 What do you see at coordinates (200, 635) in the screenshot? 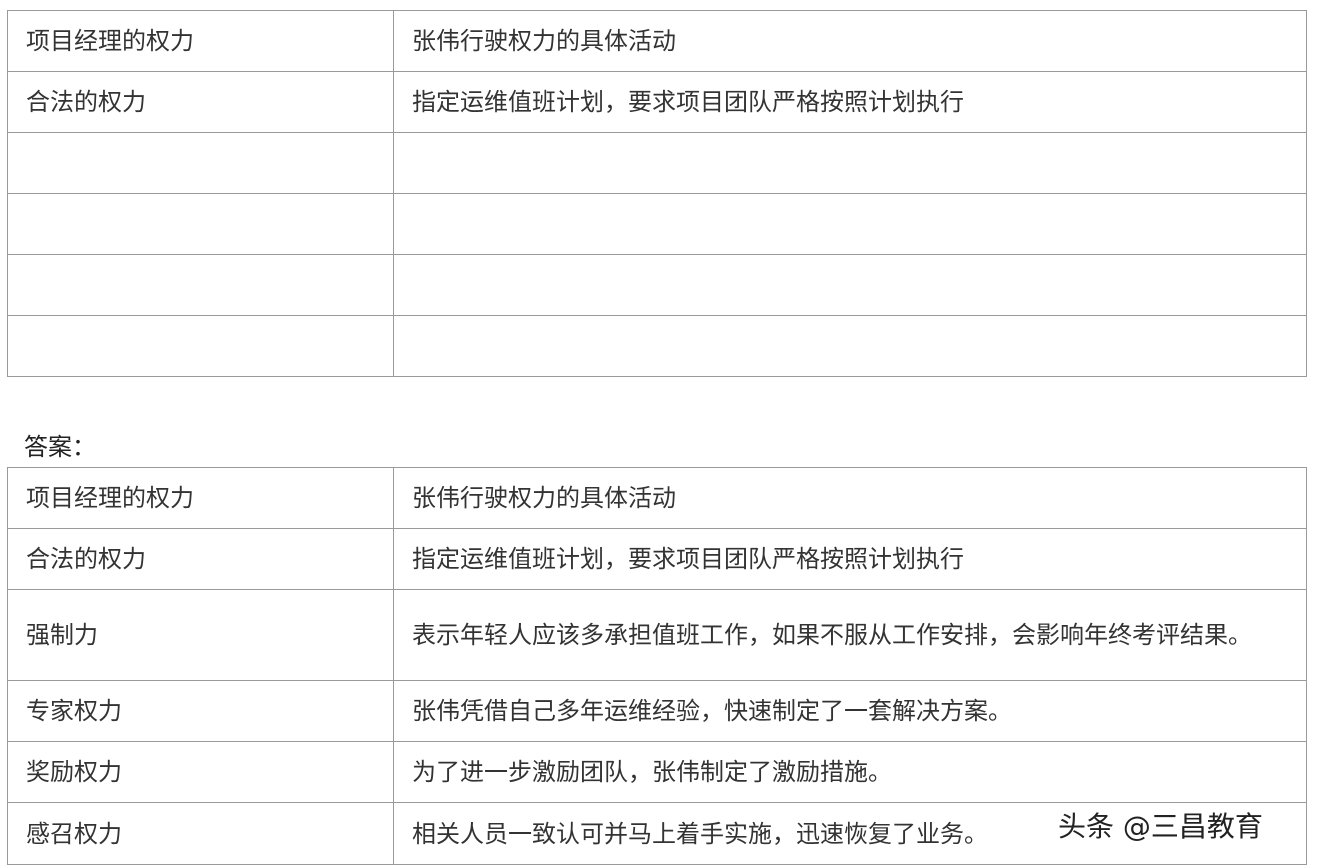
I see `table-cell: 强制力` at bounding box center [200, 635].